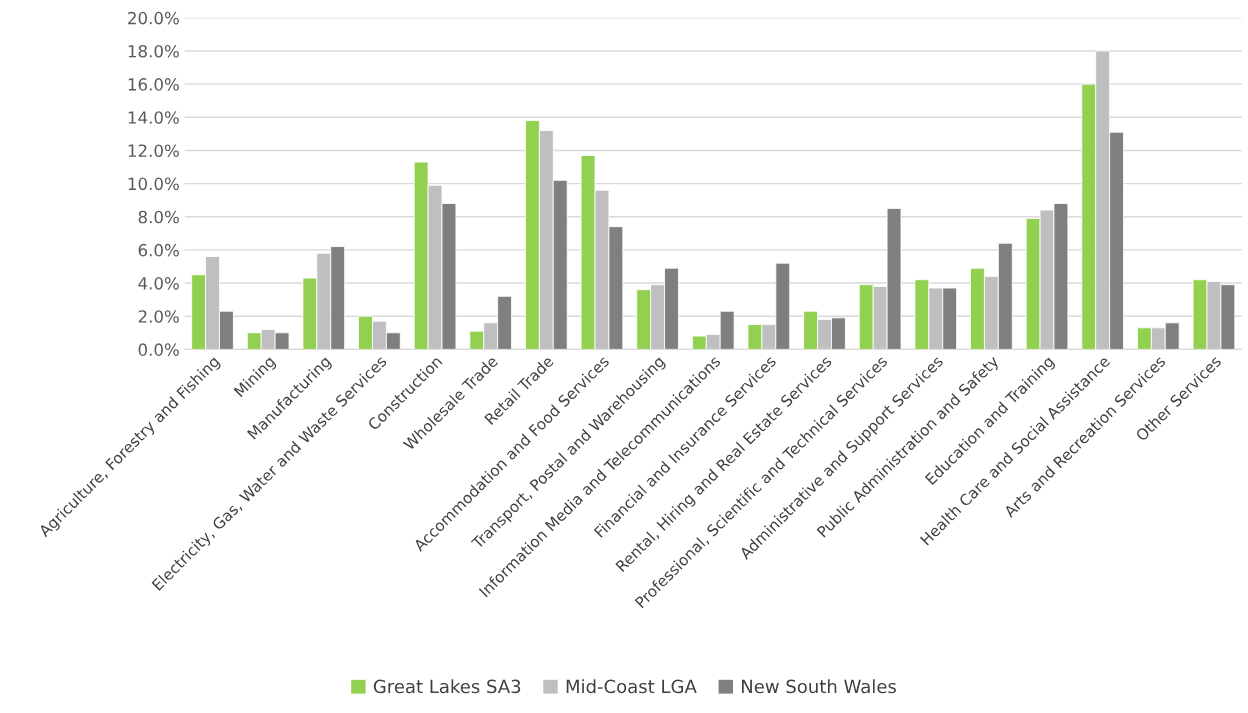 This screenshot has height=713, width=1248. What do you see at coordinates (153, 184) in the screenshot?
I see `y-tick-label: 10.0%` at bounding box center [153, 184].